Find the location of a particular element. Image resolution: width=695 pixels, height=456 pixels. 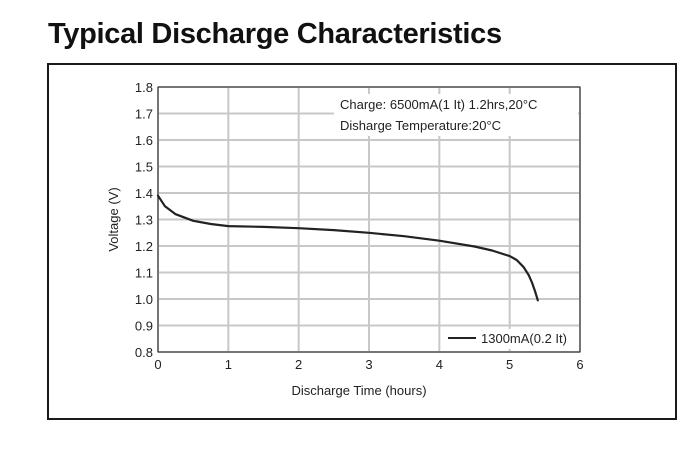

x-tick-label: 5 is located at coordinates (509, 364).